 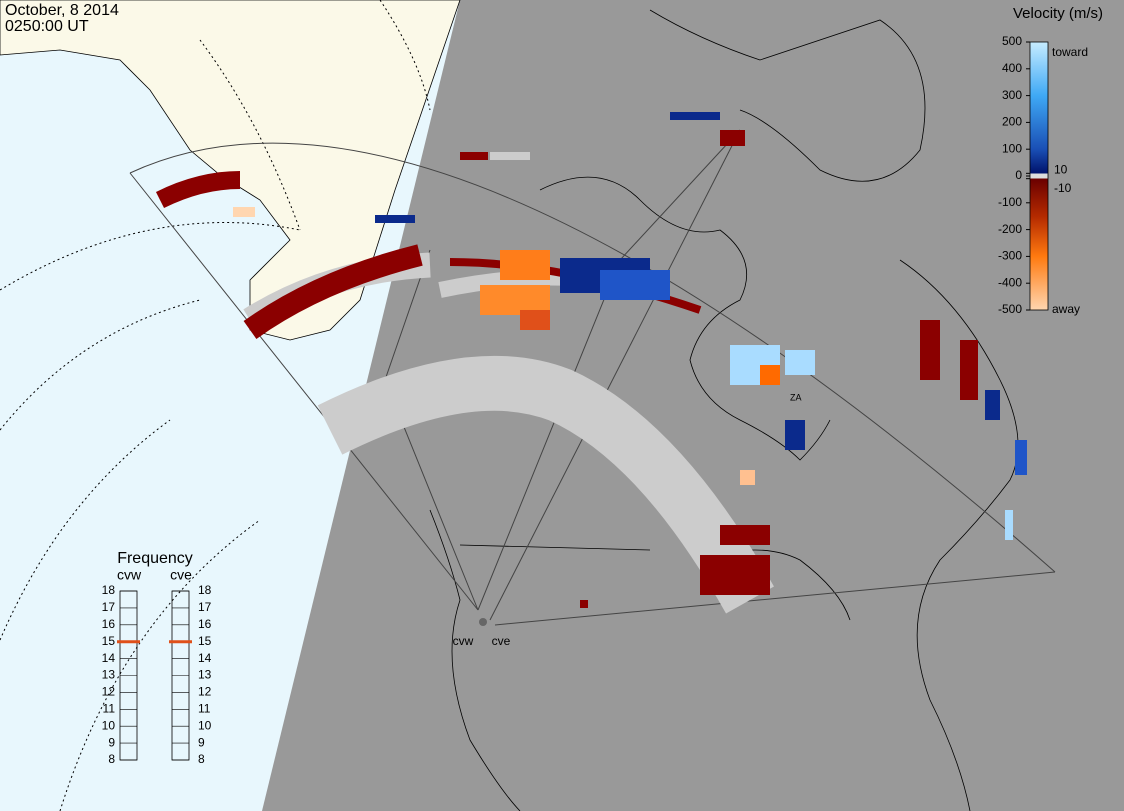 I want to click on colorbar-tick-label: -100, so click(x=1010, y=202).